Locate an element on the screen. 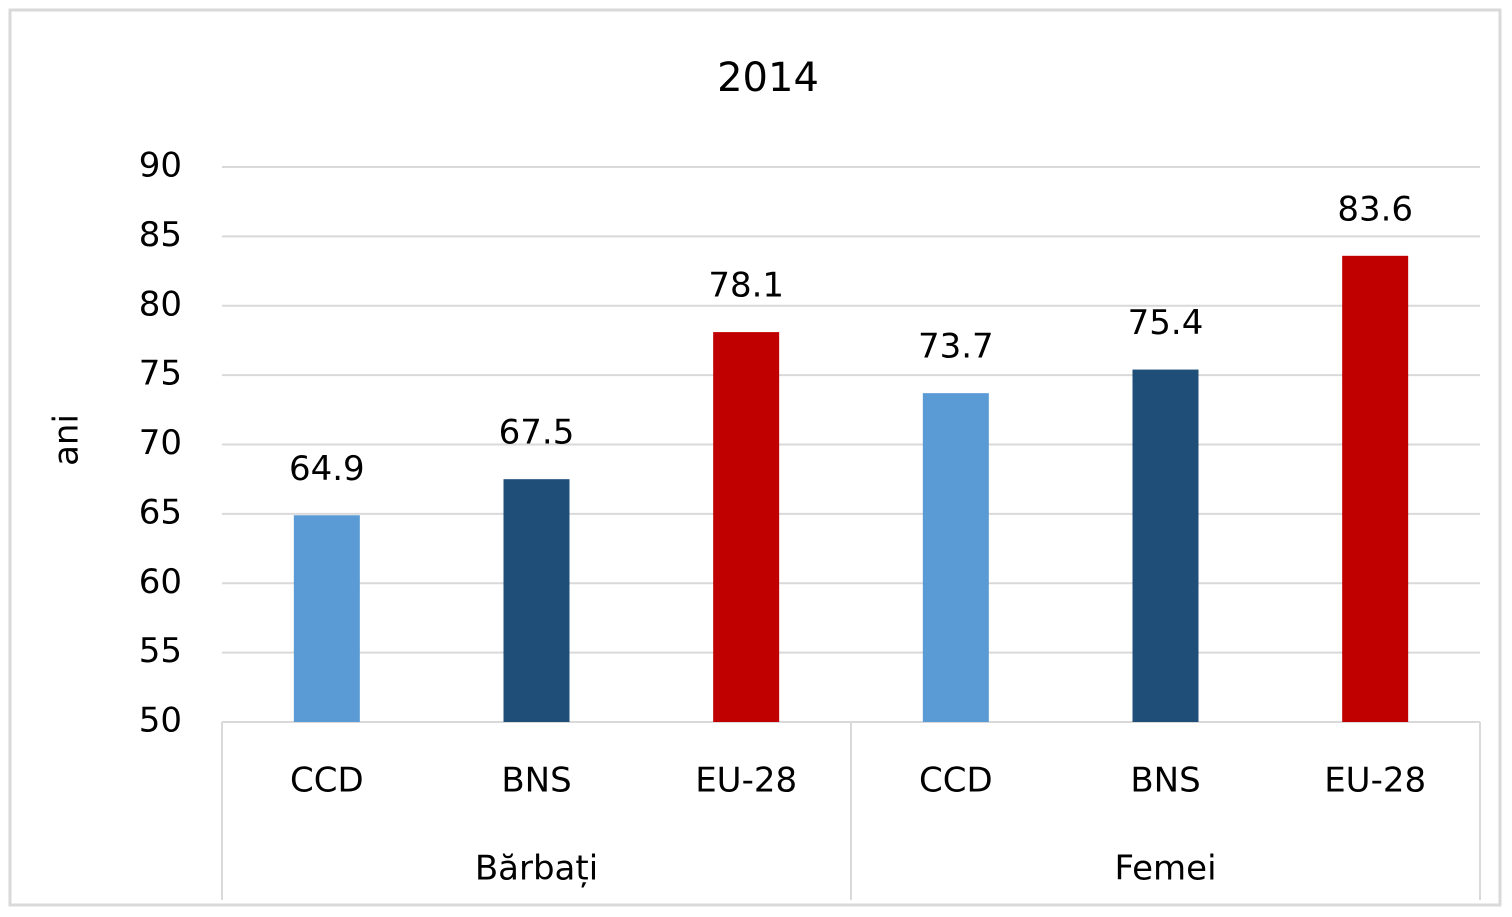 This screenshot has width=1512, height=917. y-tick-label: 90 is located at coordinates (160, 166).